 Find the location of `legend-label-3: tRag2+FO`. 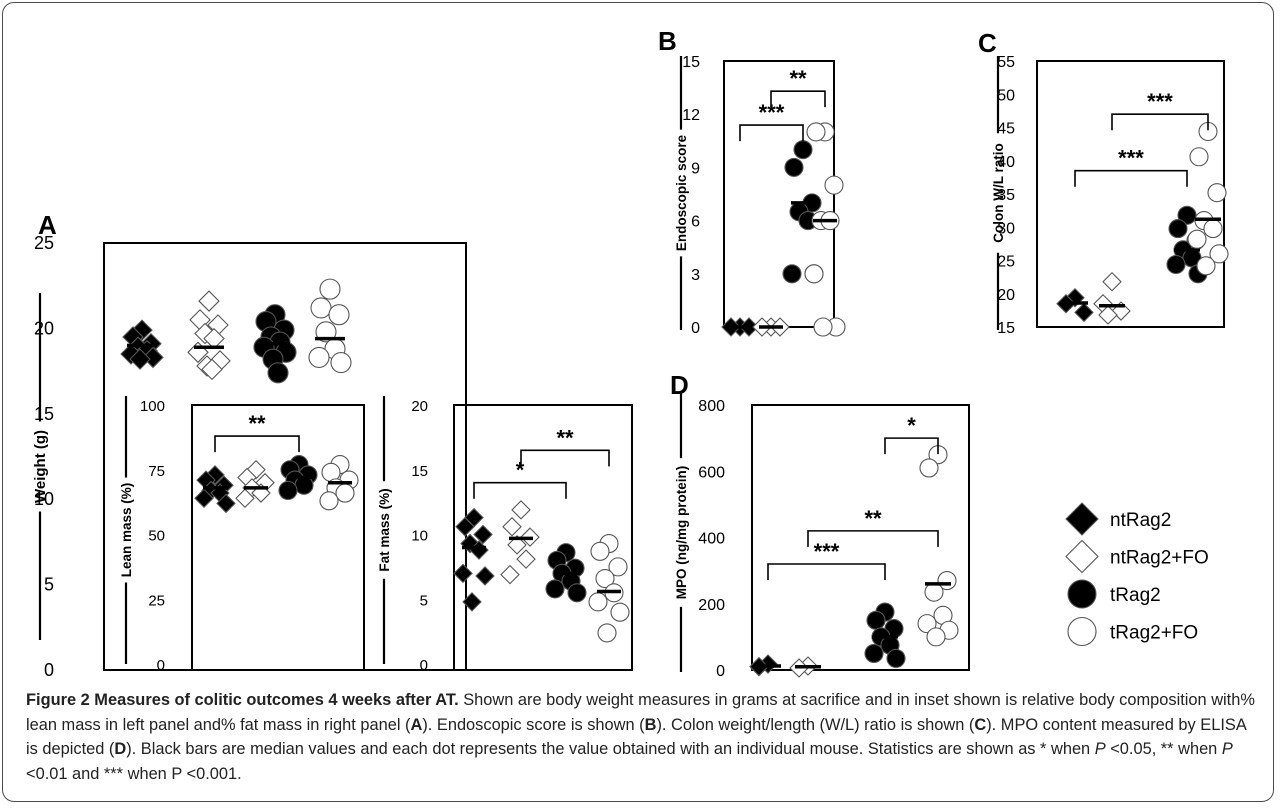

legend-label-3: tRag2+FO is located at coordinates (1154, 633).